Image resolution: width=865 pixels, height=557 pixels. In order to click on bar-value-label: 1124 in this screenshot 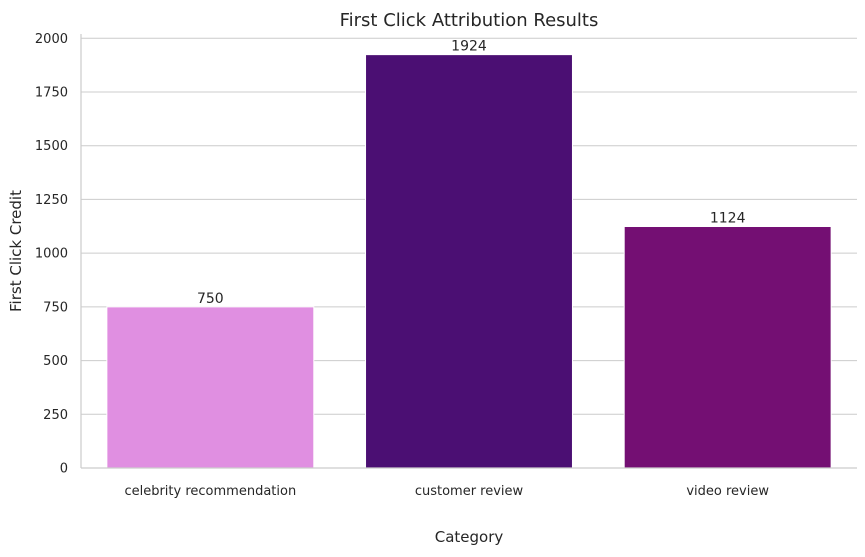, I will do `click(728, 219)`.